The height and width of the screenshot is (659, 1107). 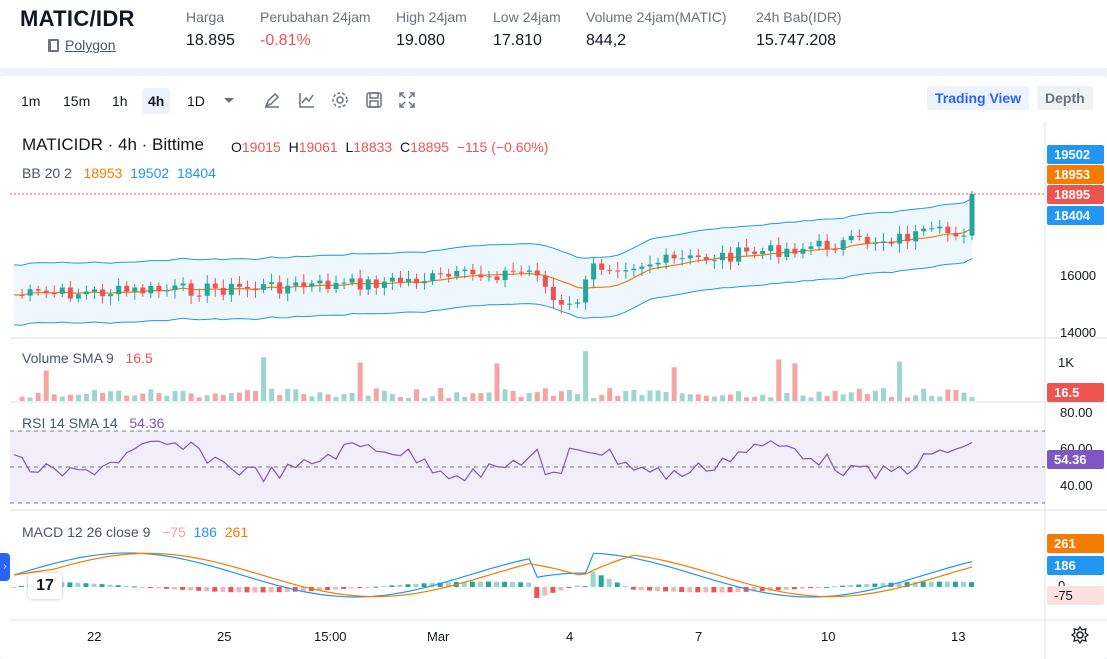 What do you see at coordinates (307, 100) in the screenshot?
I see `indicator-icon` at bounding box center [307, 100].